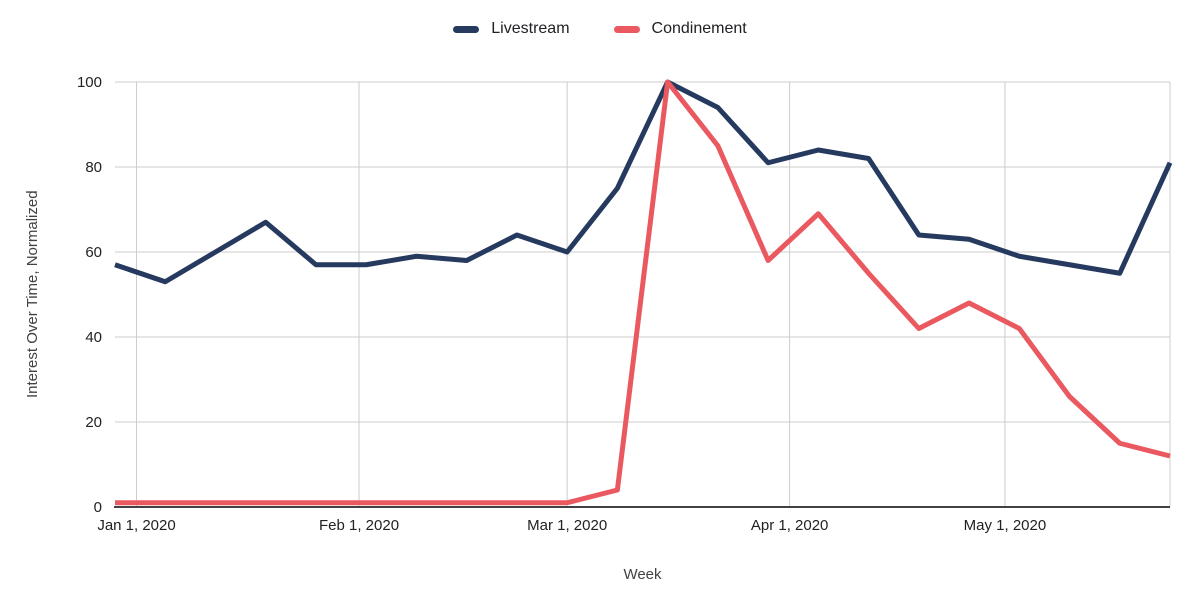  I want to click on y-tick-label: 0, so click(98, 507).